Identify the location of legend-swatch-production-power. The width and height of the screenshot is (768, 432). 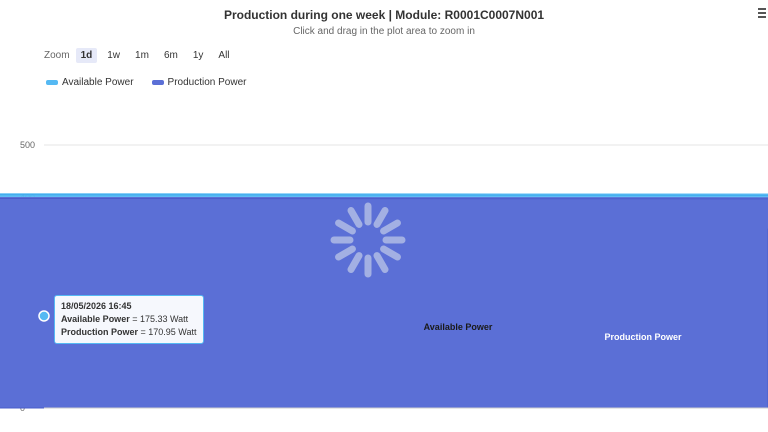
(157, 82).